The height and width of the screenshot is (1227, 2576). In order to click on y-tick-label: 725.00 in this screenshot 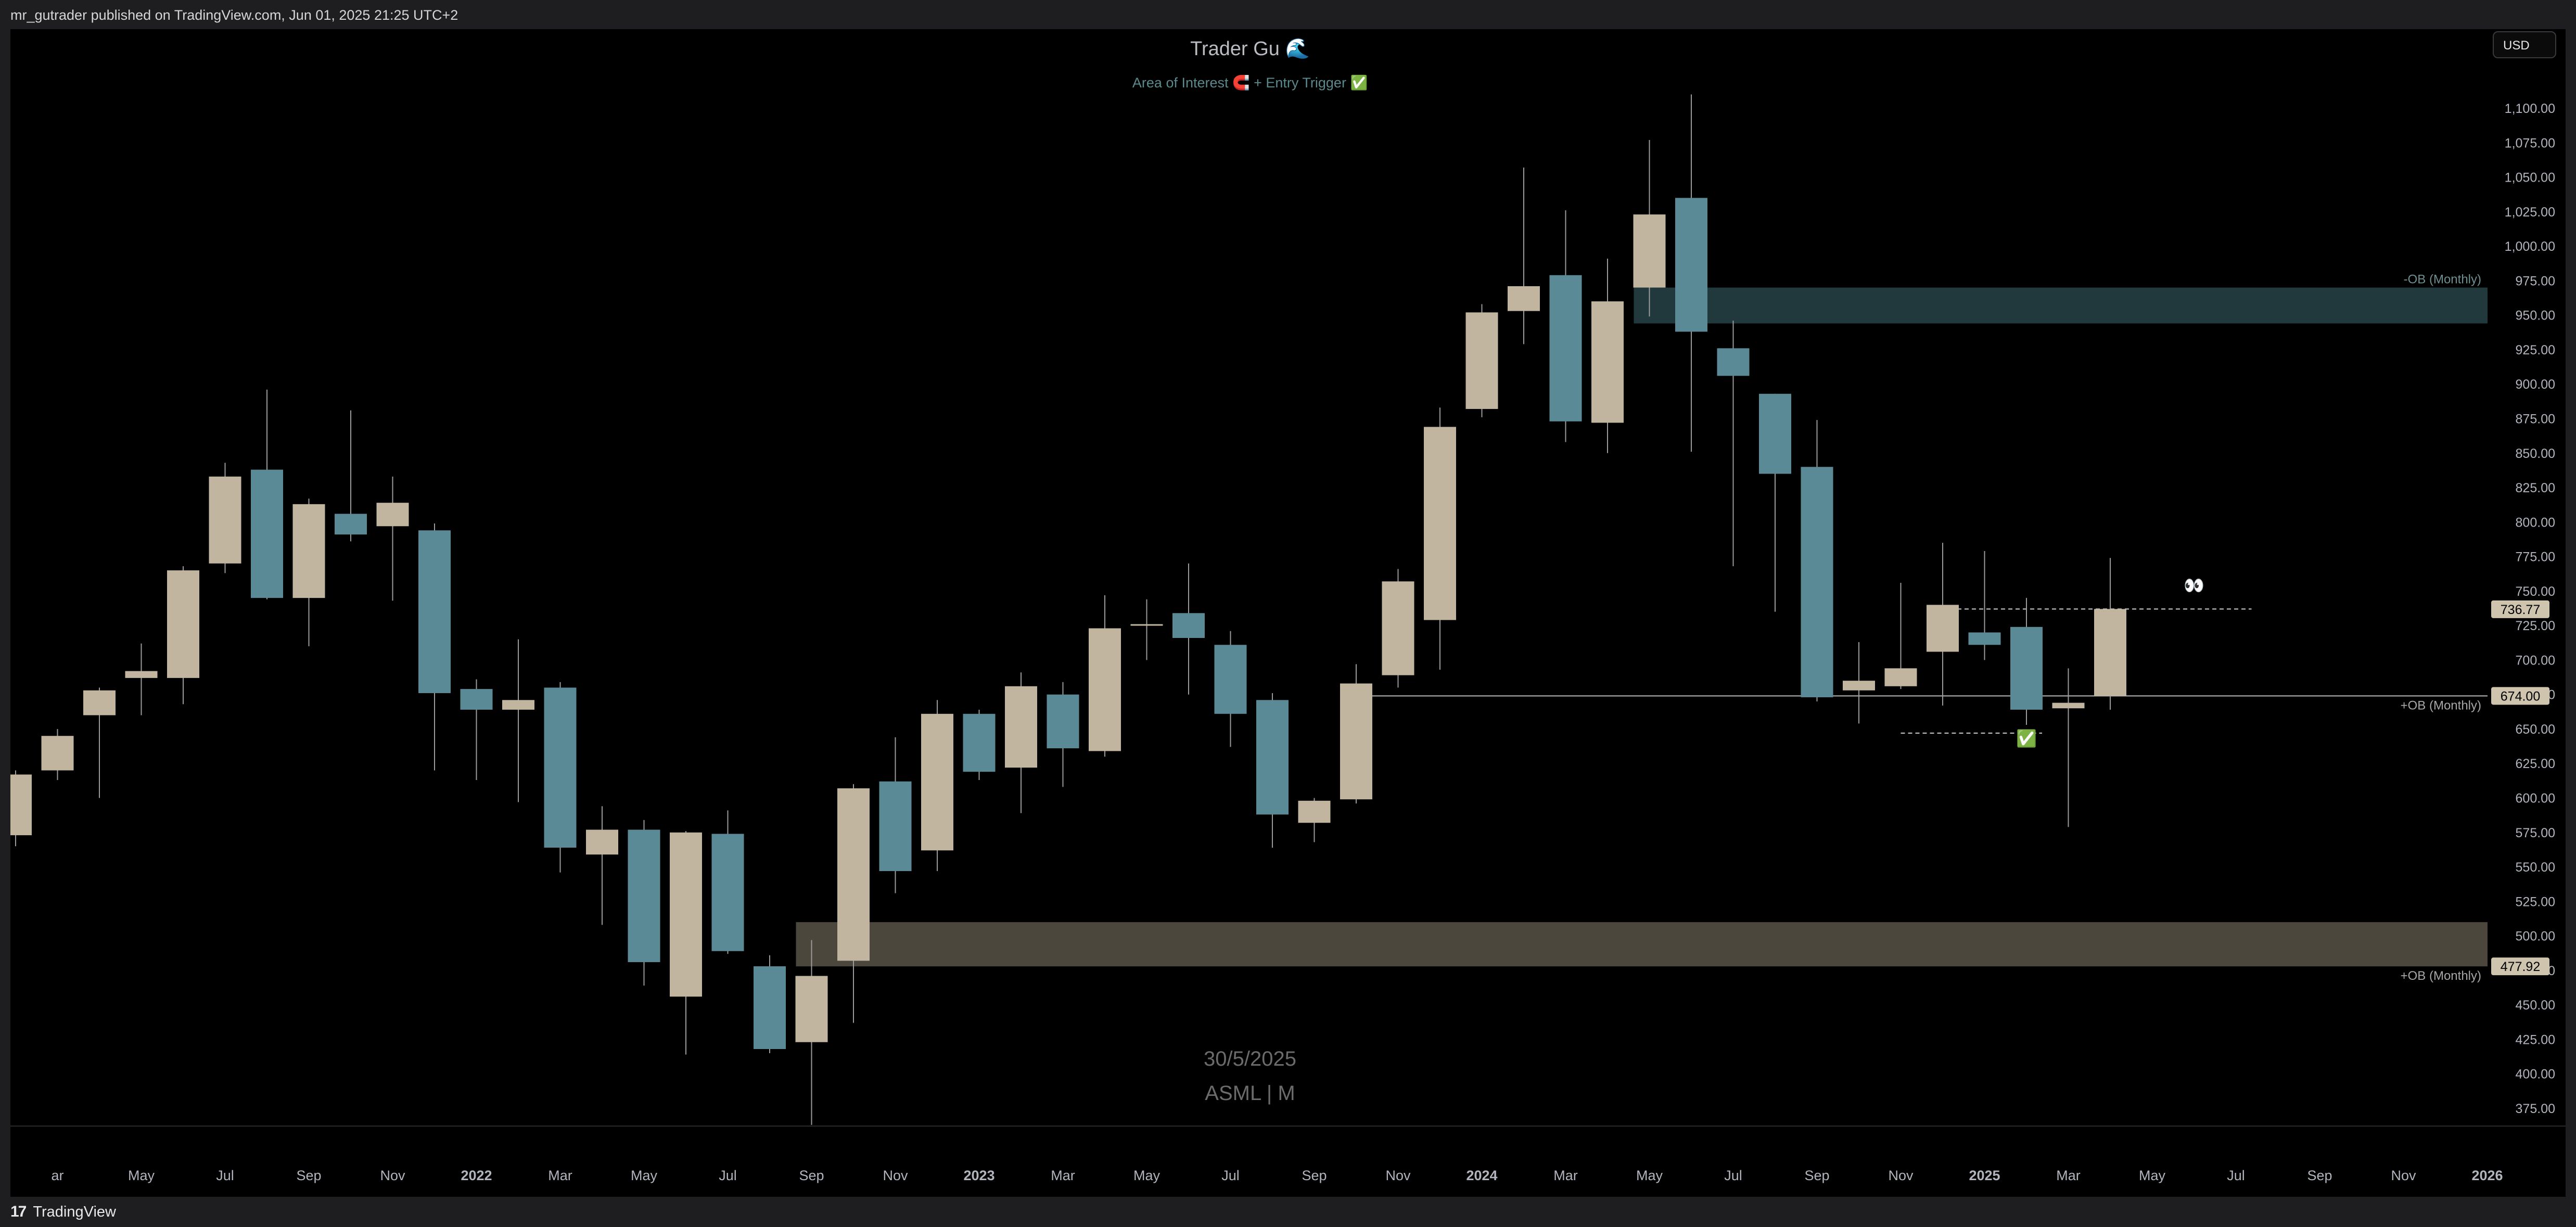, I will do `click(2535, 626)`.